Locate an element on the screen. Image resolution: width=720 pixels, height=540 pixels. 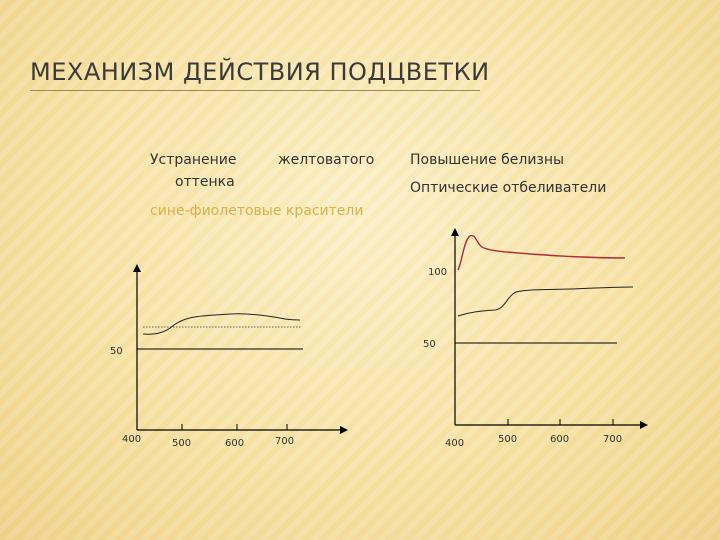
right-x-arrow-icon is located at coordinates (644, 425).